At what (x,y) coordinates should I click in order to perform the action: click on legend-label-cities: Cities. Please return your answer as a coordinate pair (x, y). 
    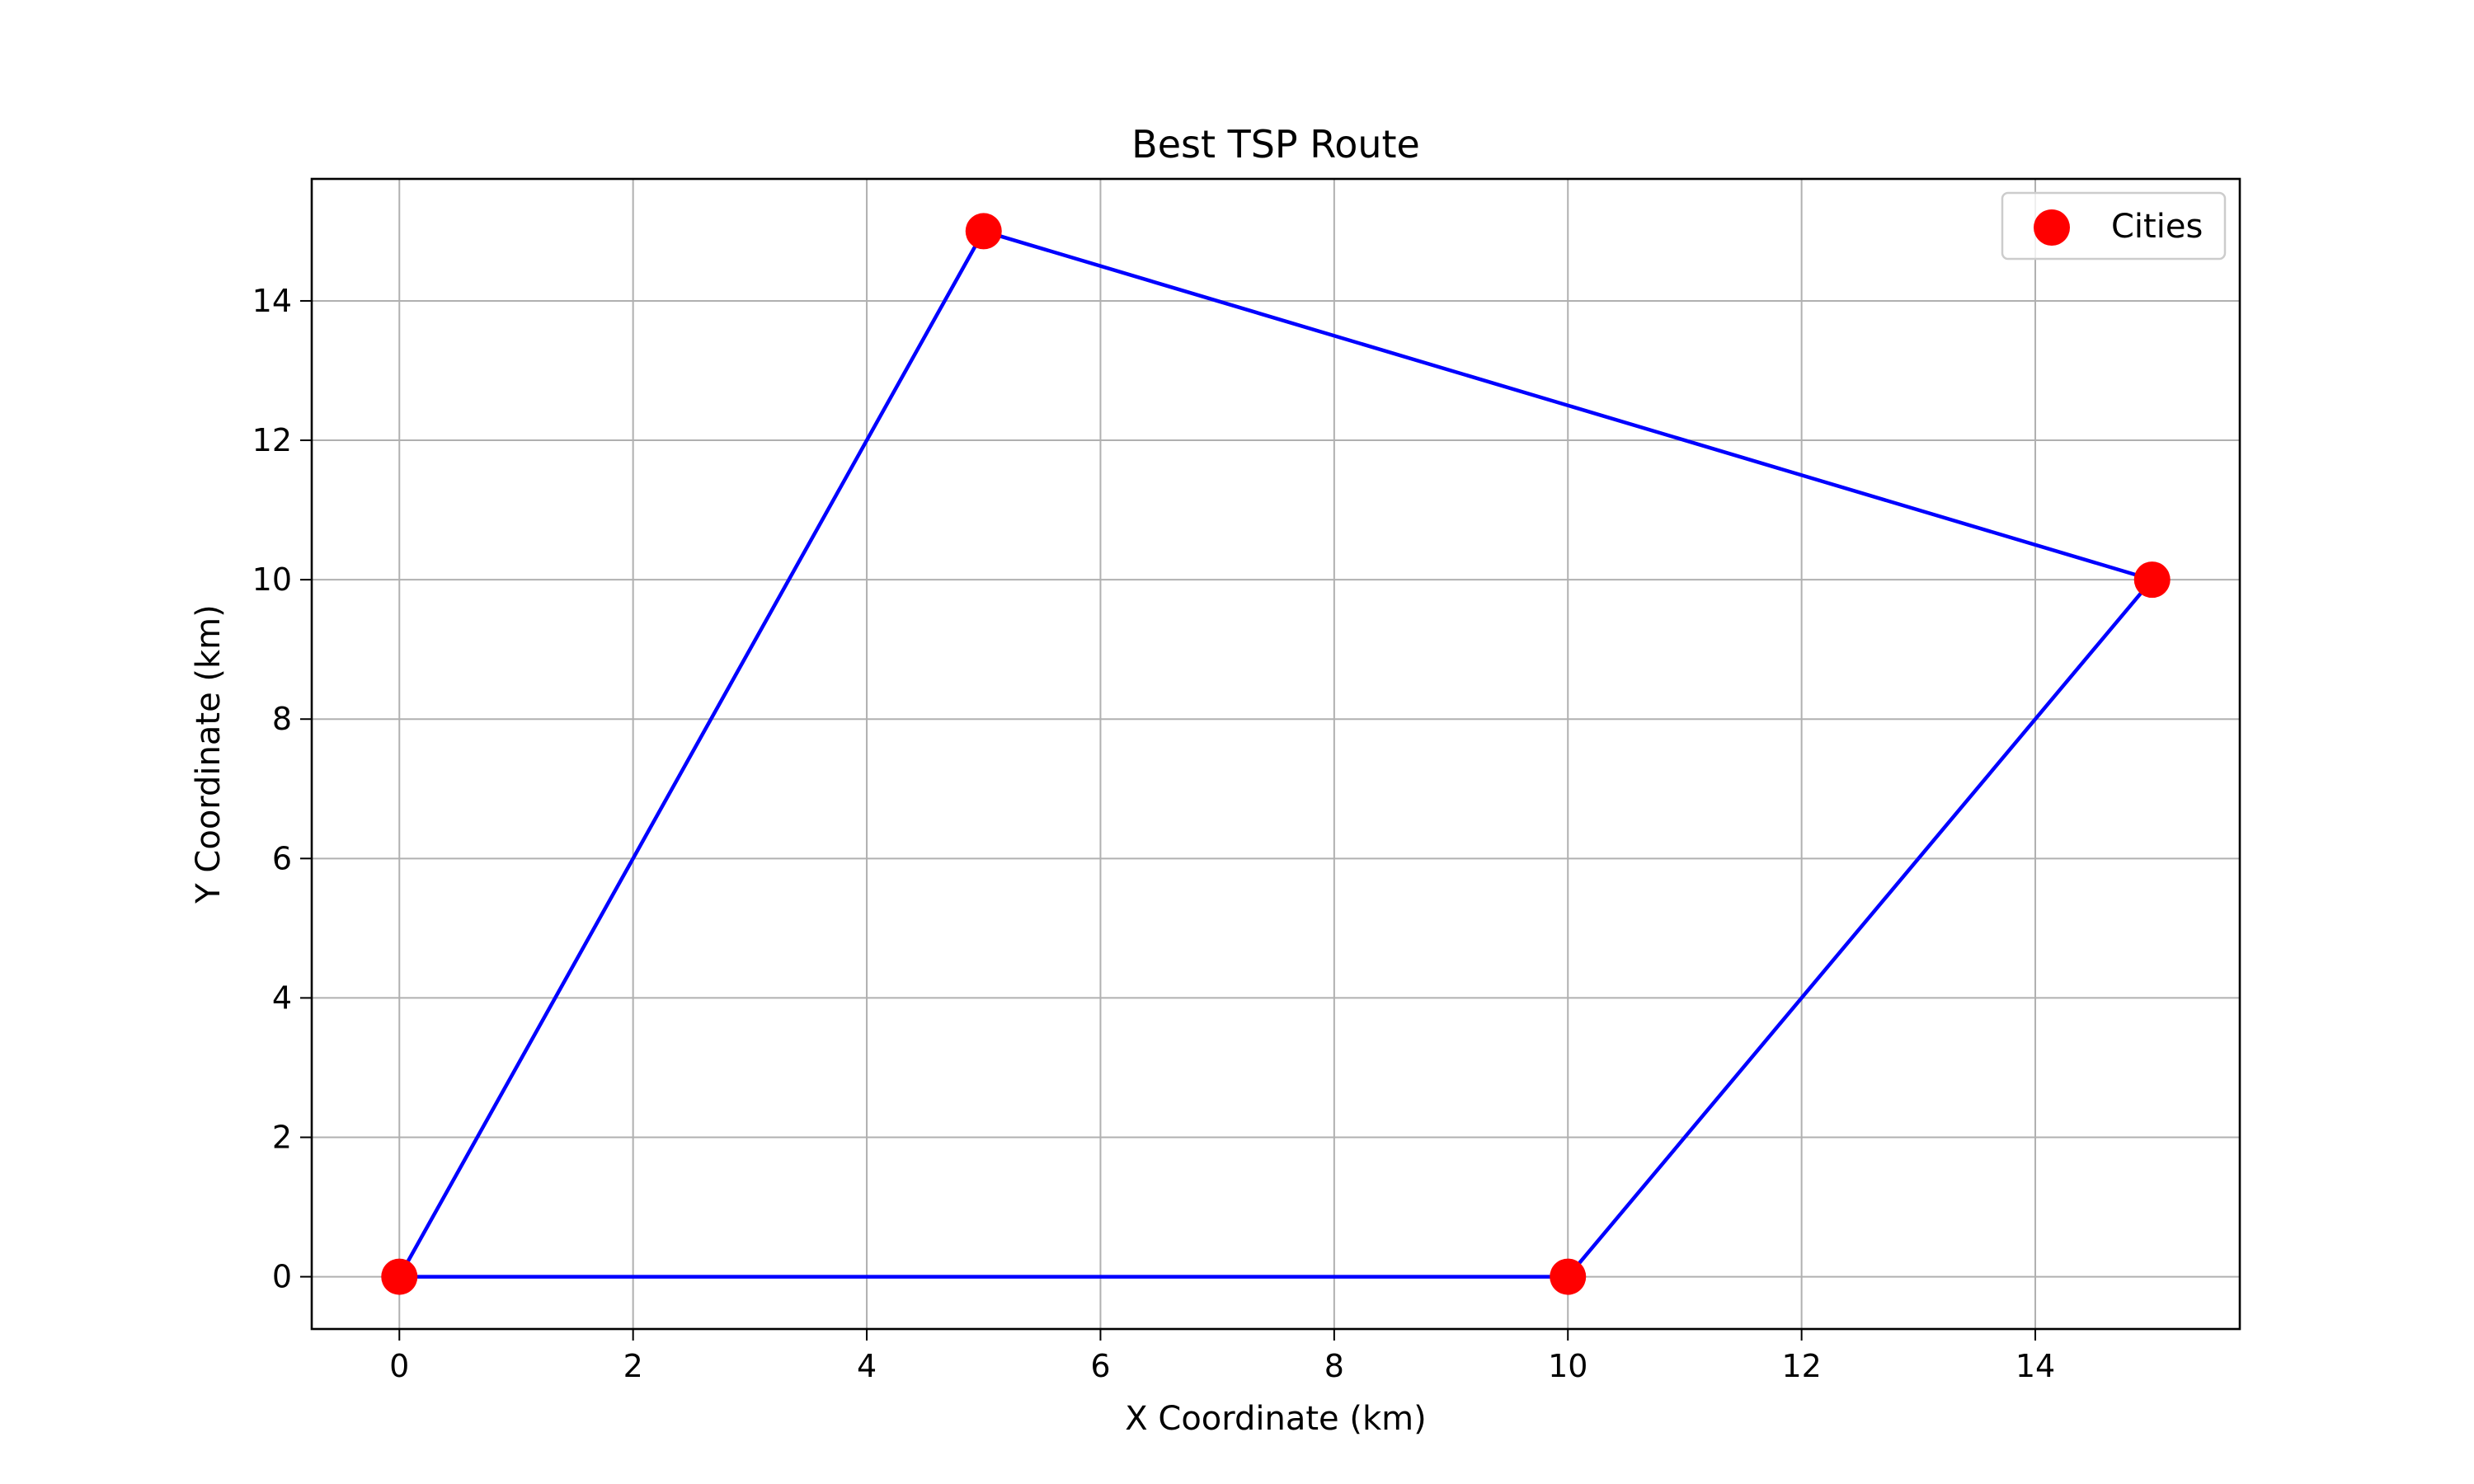
    Looking at the image, I should click on (2157, 227).